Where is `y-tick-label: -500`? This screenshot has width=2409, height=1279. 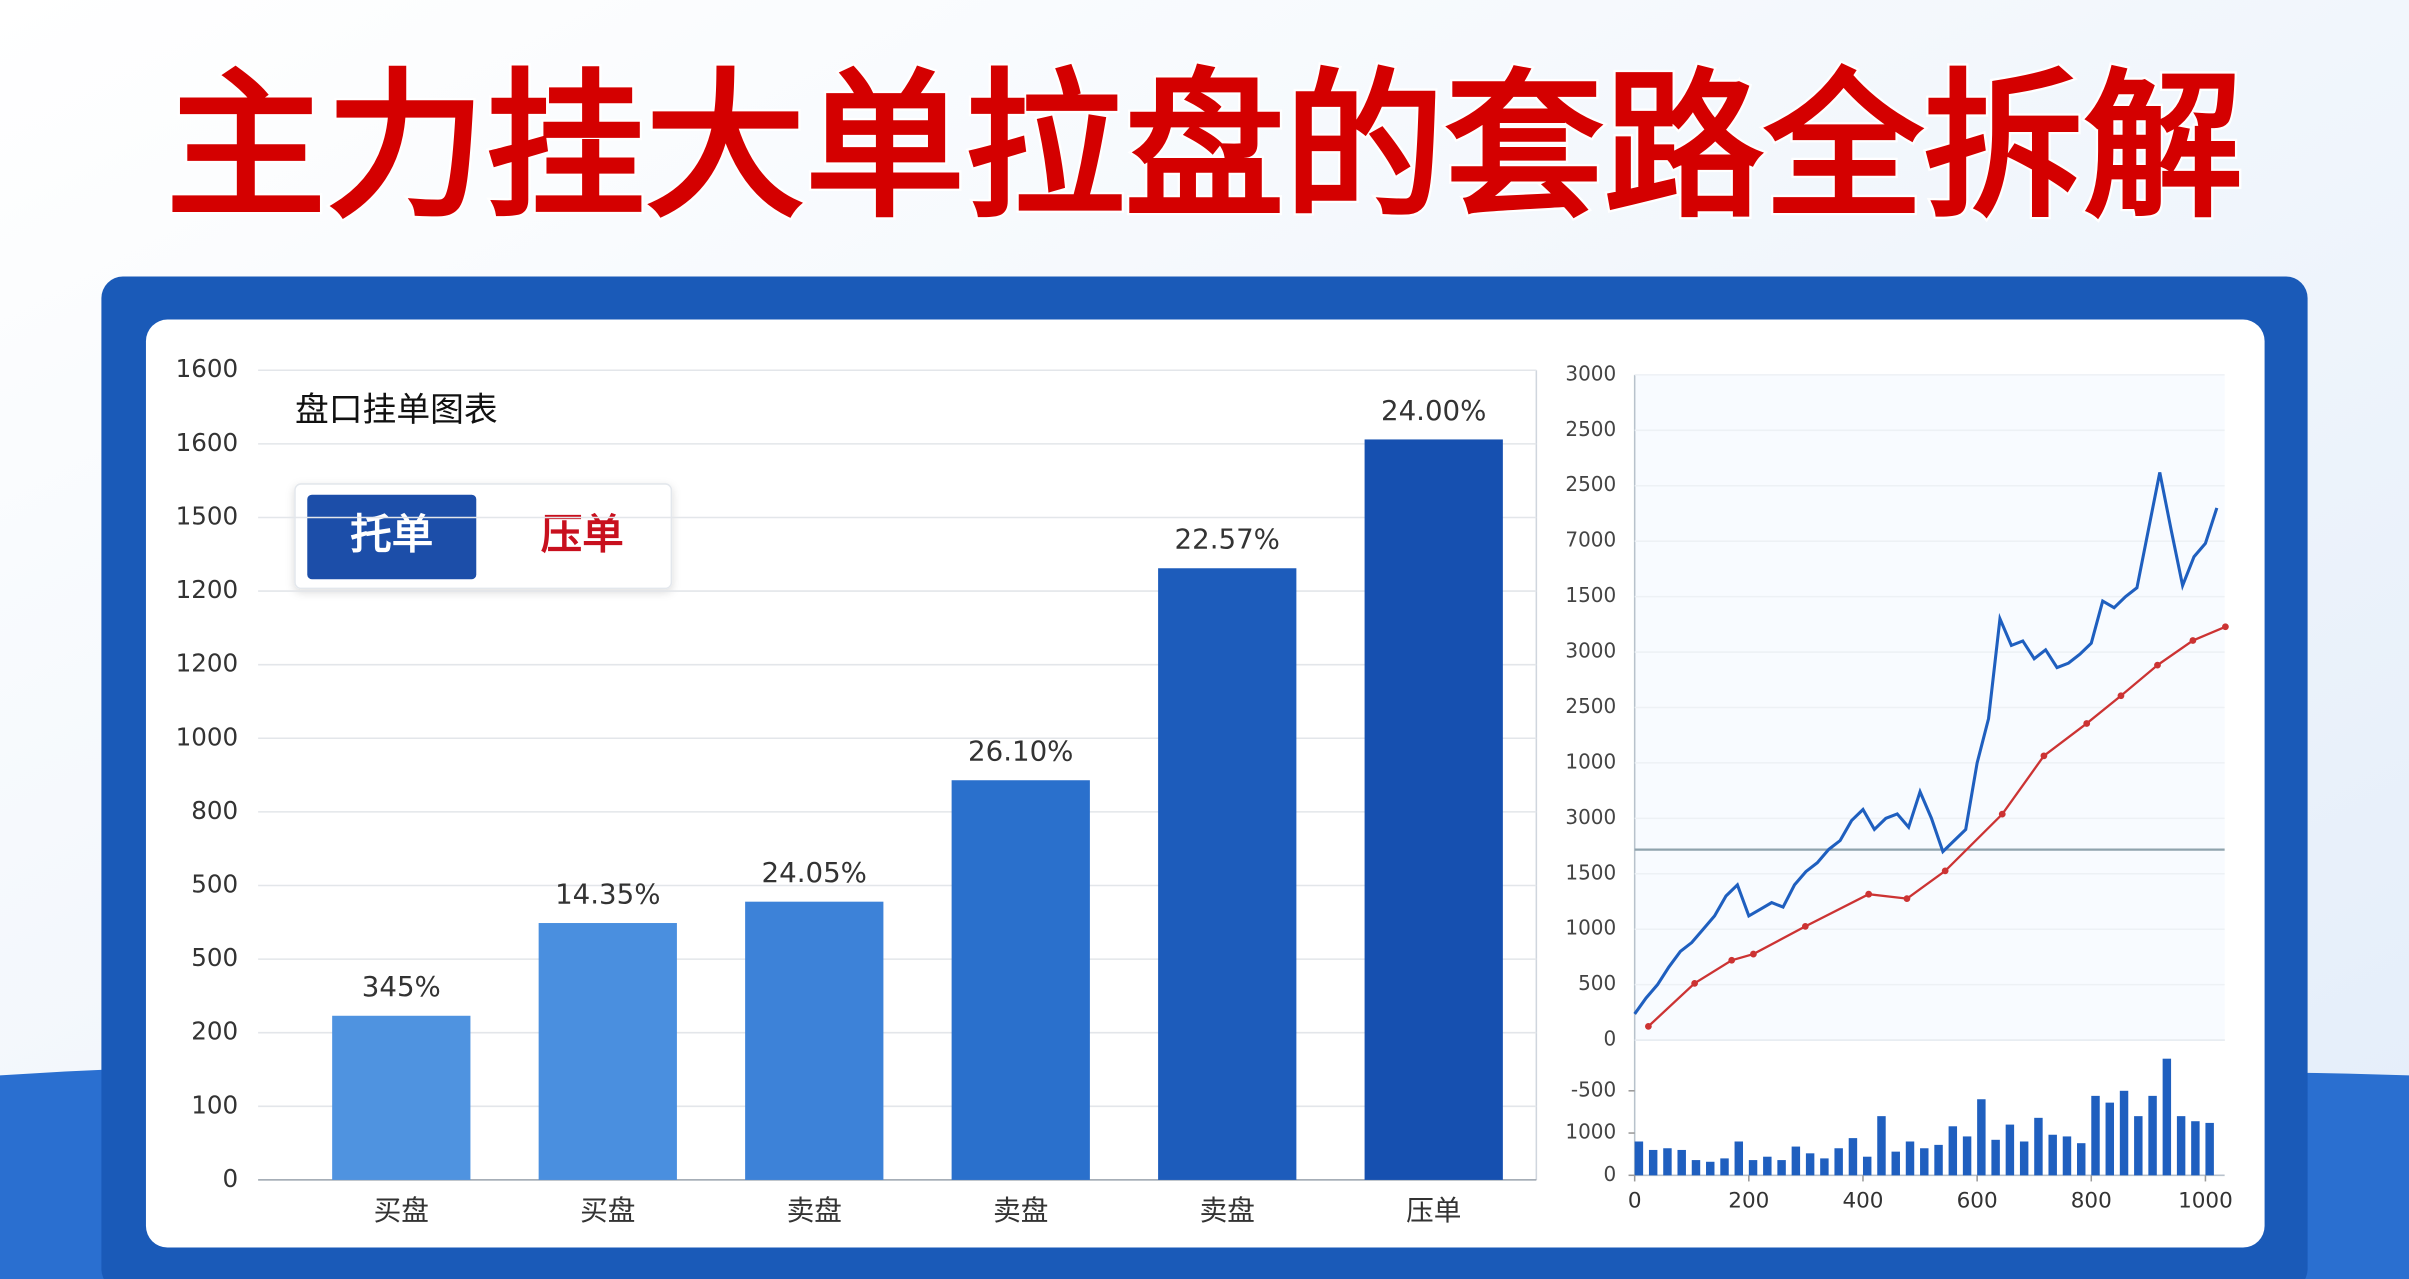
y-tick-label: -500 is located at coordinates (1593, 1089).